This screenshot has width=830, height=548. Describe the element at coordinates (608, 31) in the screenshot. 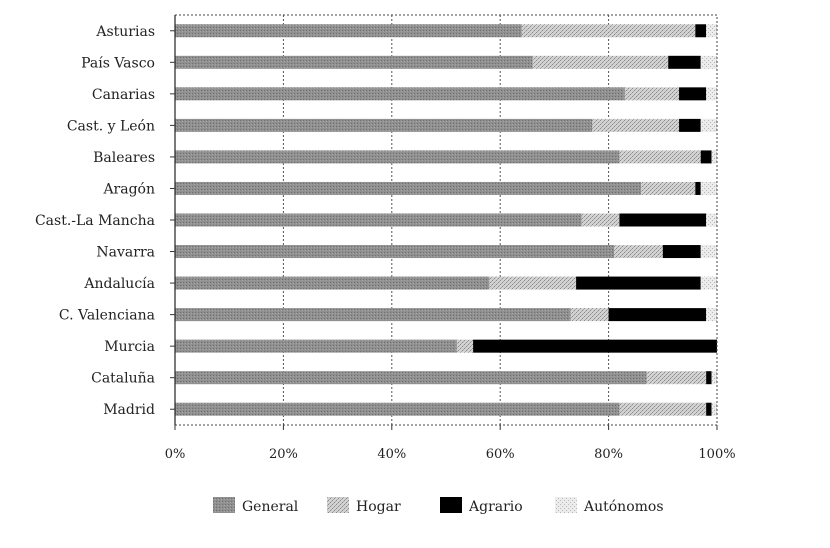

I see `bar-asturias-hogar` at that location.